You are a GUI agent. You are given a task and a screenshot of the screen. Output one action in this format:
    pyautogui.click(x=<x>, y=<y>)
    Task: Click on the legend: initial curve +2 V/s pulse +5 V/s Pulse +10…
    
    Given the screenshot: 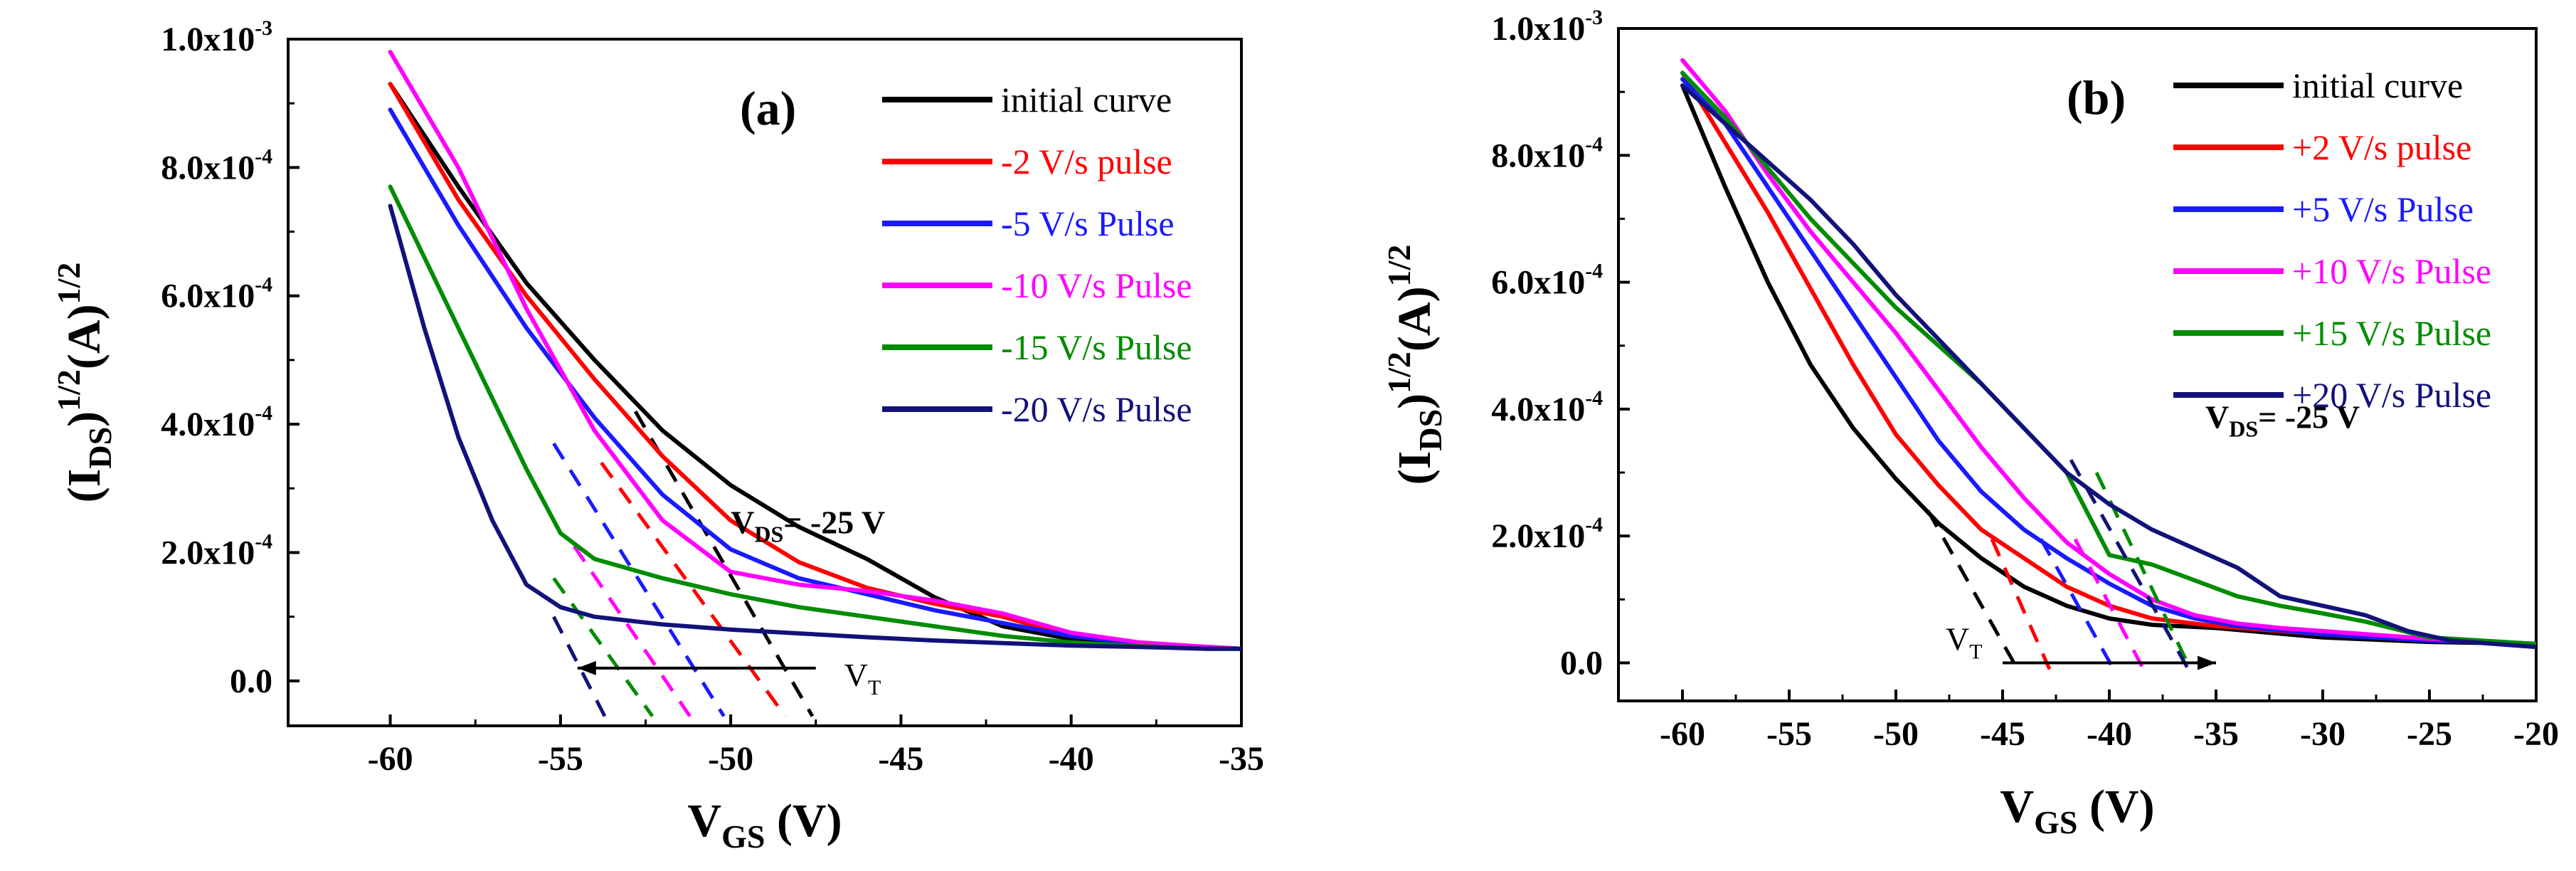 What is the action you would take?
    pyautogui.click(x=2332, y=240)
    